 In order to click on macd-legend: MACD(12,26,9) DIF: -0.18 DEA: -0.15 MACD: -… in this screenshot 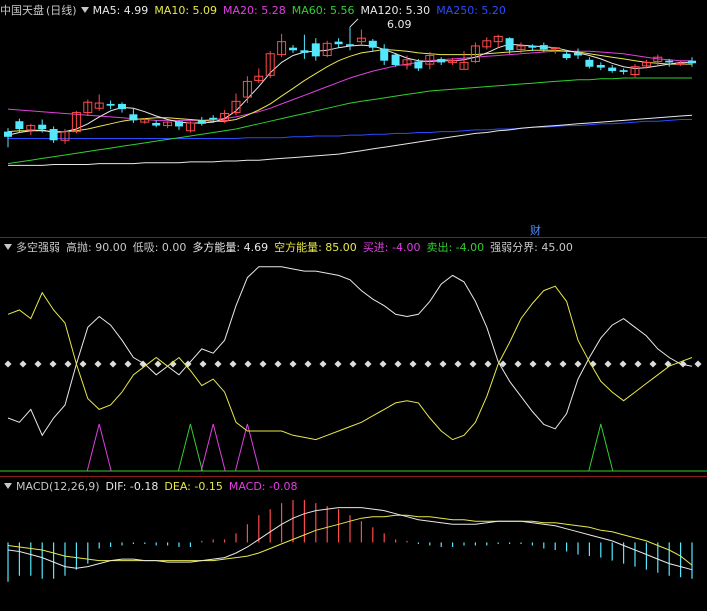, I will do `click(159, 486)`.